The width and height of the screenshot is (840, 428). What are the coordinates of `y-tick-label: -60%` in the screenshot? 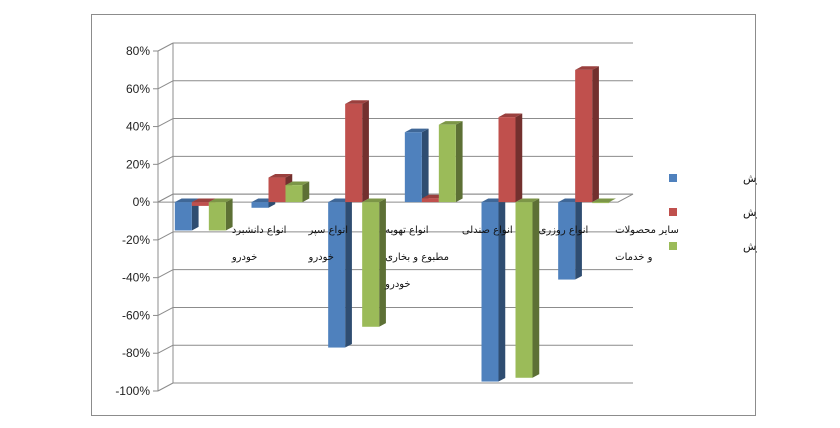 It's located at (136, 315).